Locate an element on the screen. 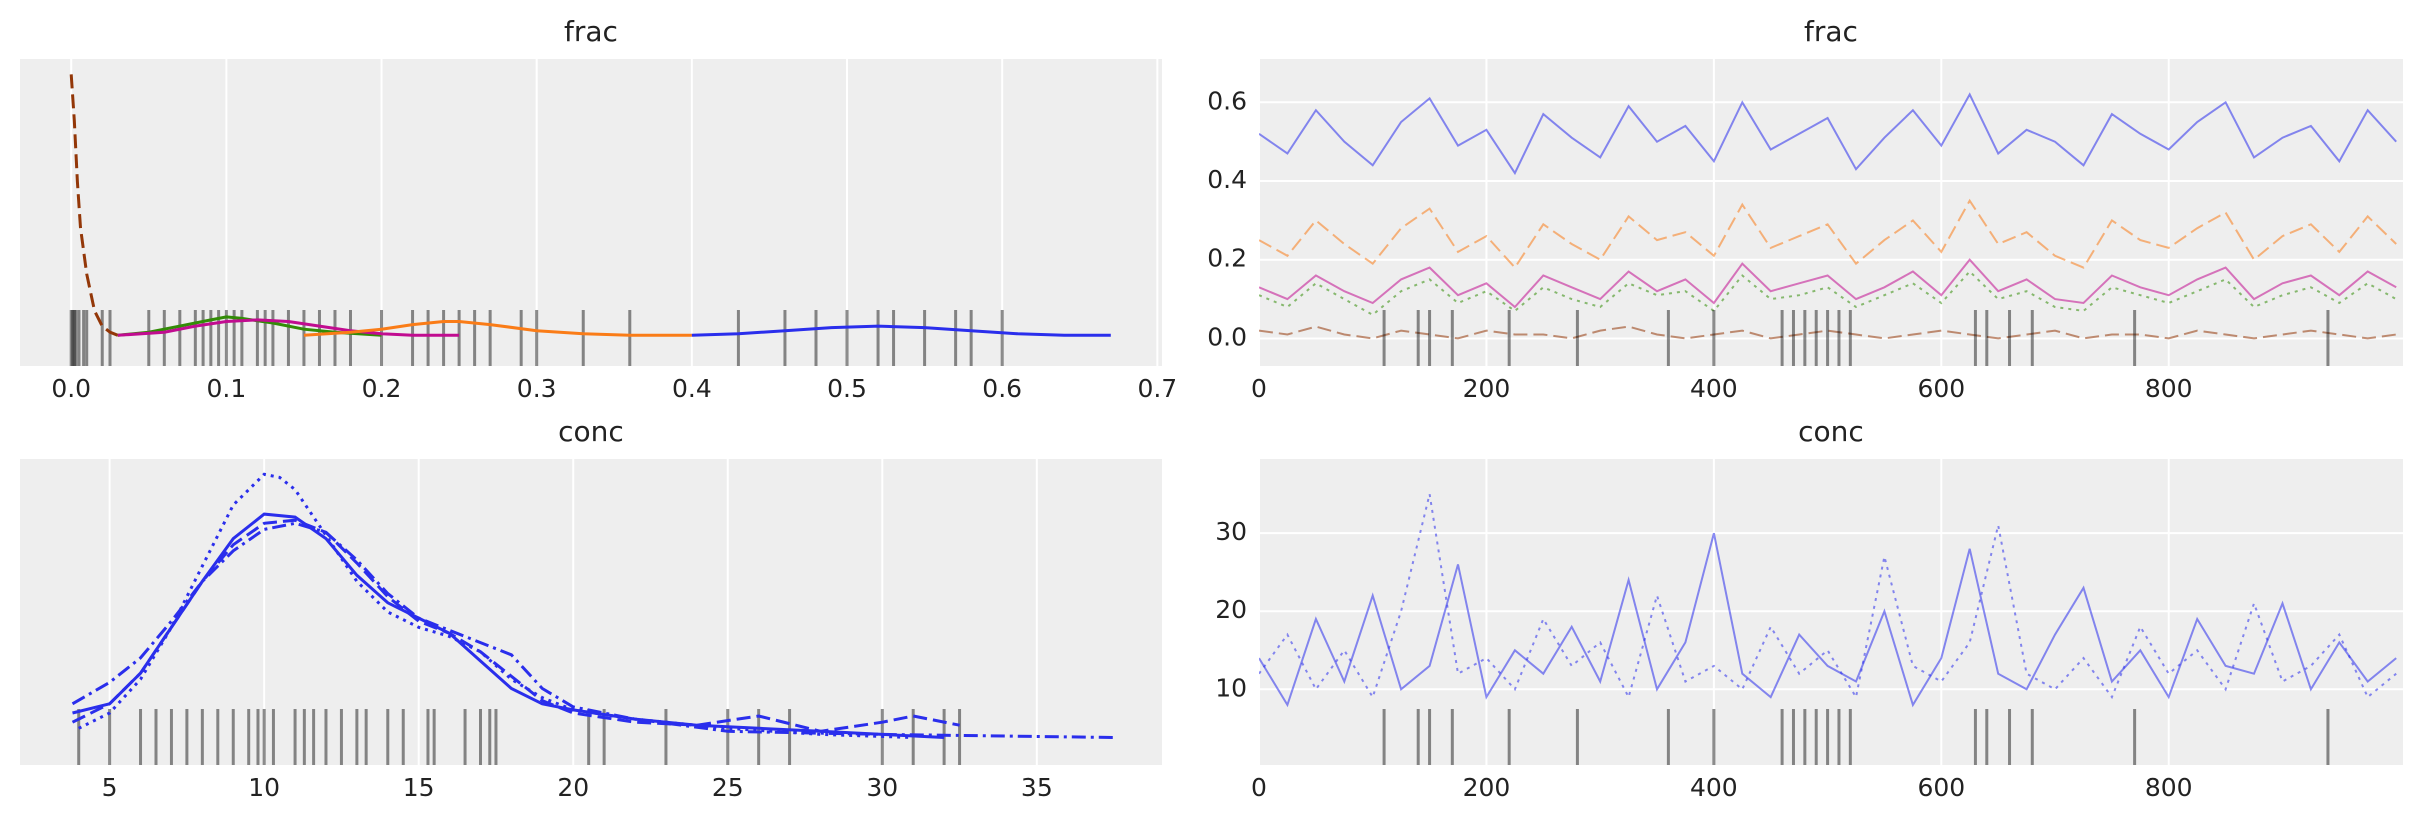 The height and width of the screenshot is (823, 2423). x-tick-label: 0.1 is located at coordinates (226, 388).